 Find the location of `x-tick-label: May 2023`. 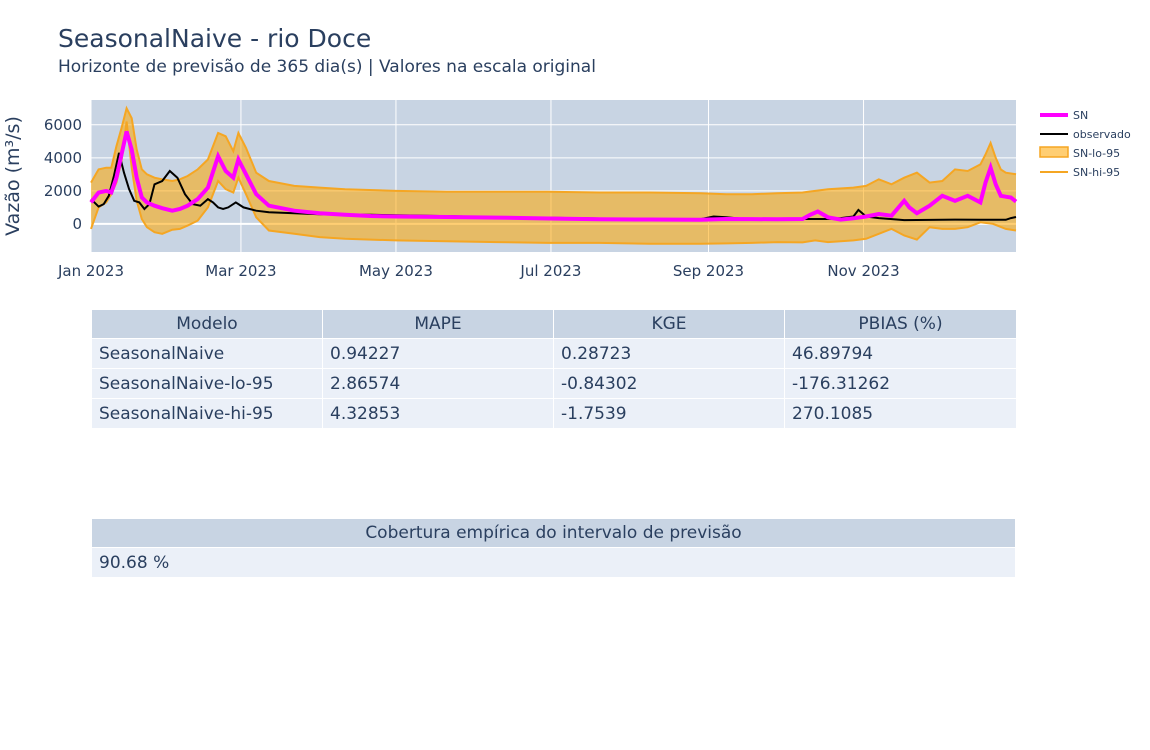

x-tick-label: May 2023 is located at coordinates (396, 271).